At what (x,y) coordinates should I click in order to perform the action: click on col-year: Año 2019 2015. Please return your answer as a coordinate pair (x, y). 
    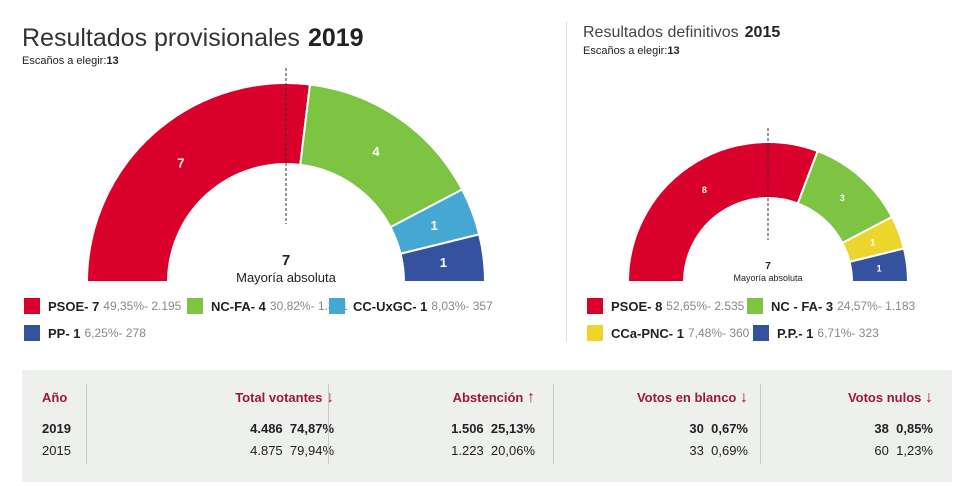
    Looking at the image, I should click on (56, 424).